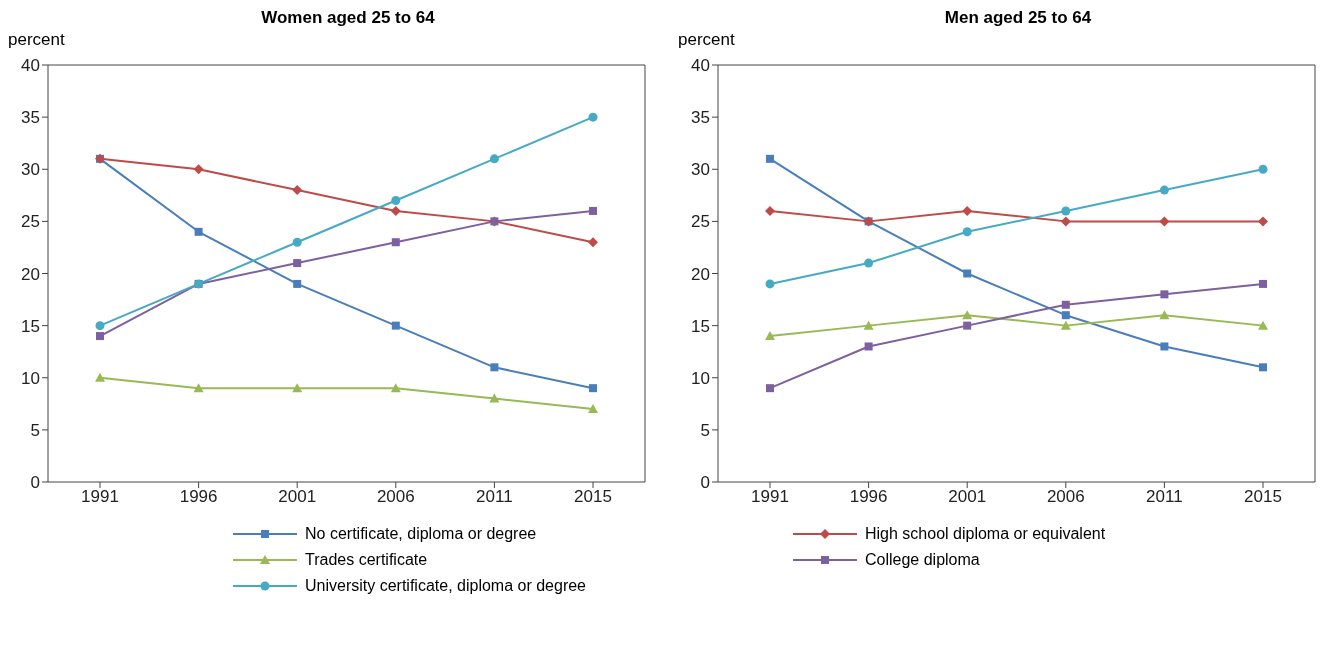  What do you see at coordinates (985, 534) in the screenshot?
I see `legend-label: High school diploma or equivalent` at bounding box center [985, 534].